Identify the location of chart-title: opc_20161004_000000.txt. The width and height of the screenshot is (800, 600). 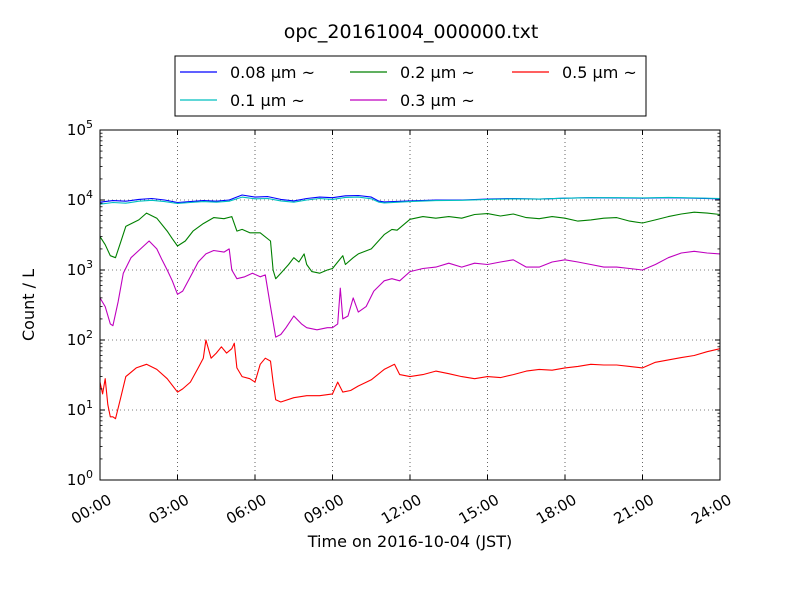
(411, 32).